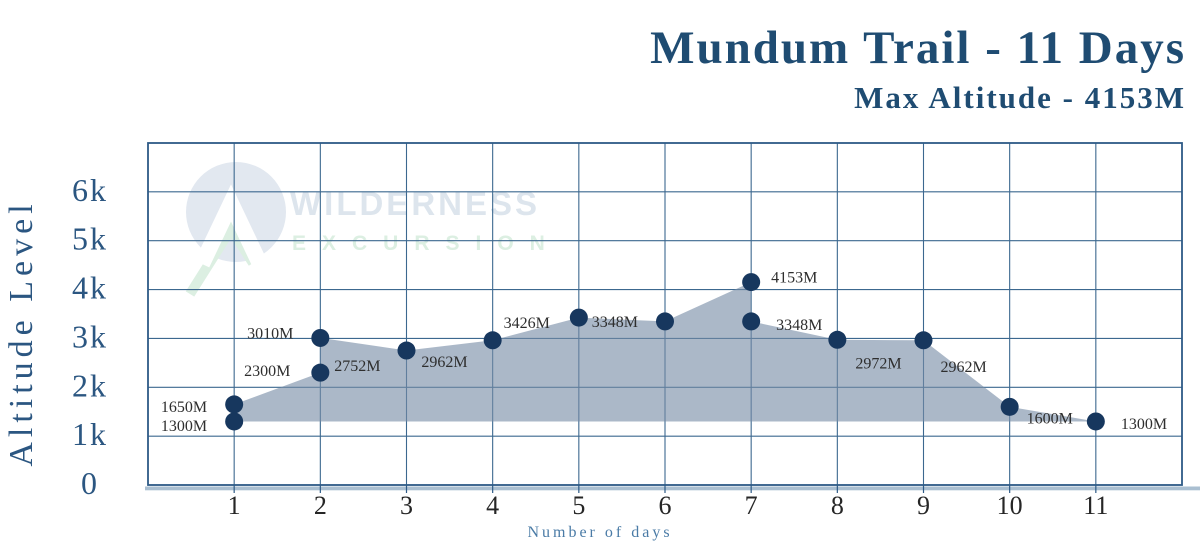 The width and height of the screenshot is (1200, 556). I want to click on point-label-day11-1300: 1300M, so click(1144, 424).